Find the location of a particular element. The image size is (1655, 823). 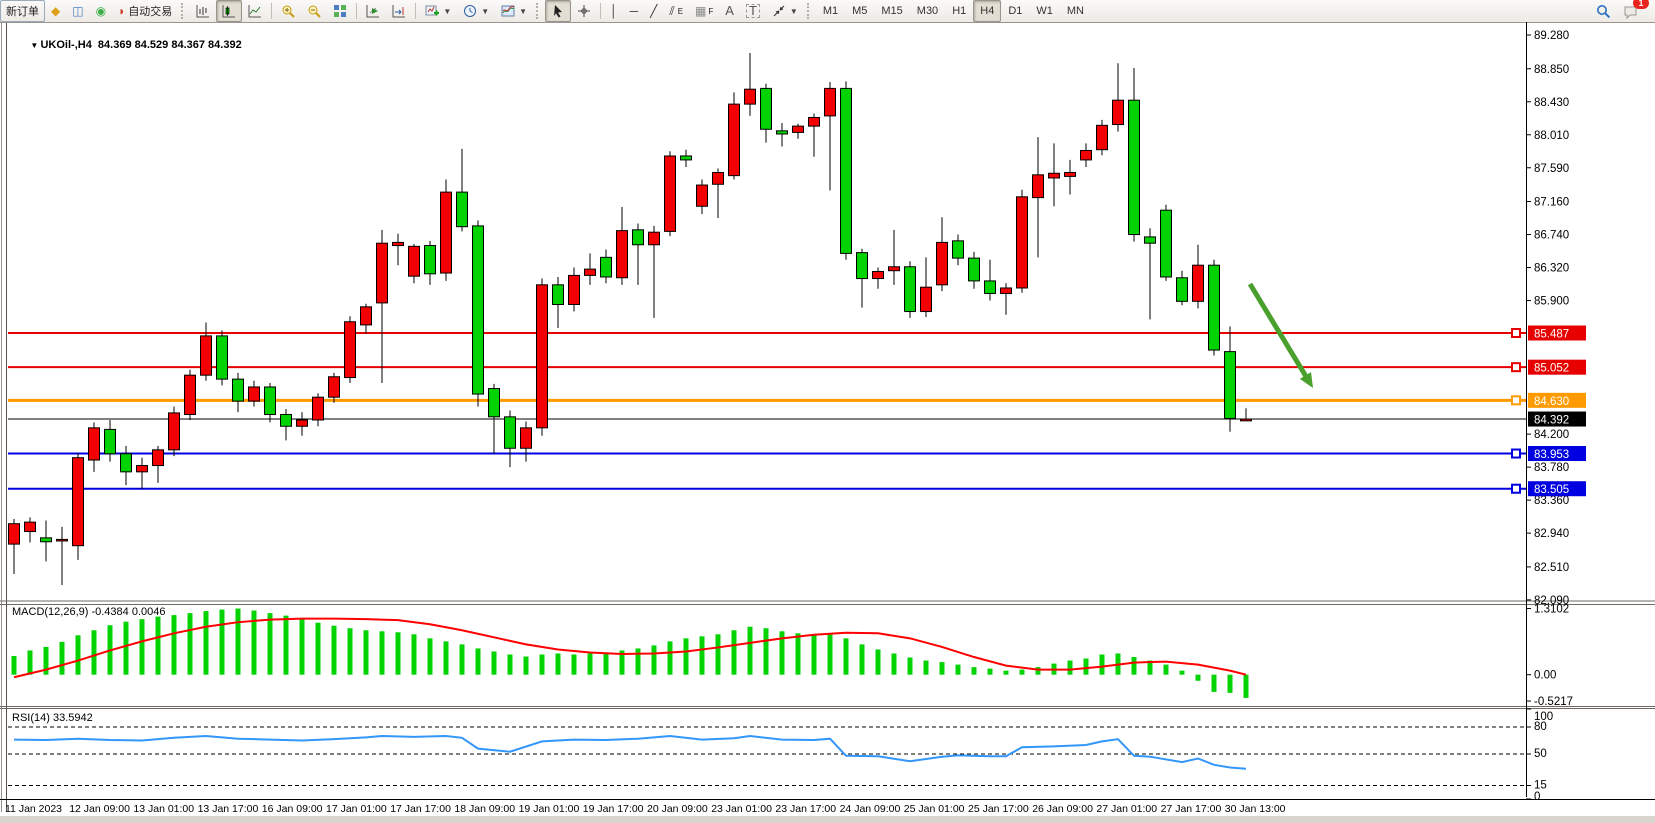

time-axis-label: 27 Jan 01:00 is located at coordinates (1126, 809).